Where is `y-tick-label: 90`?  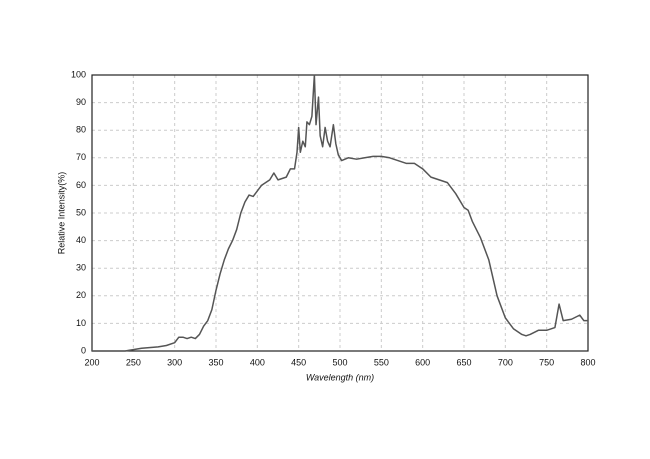 y-tick-label: 90 is located at coordinates (81, 102).